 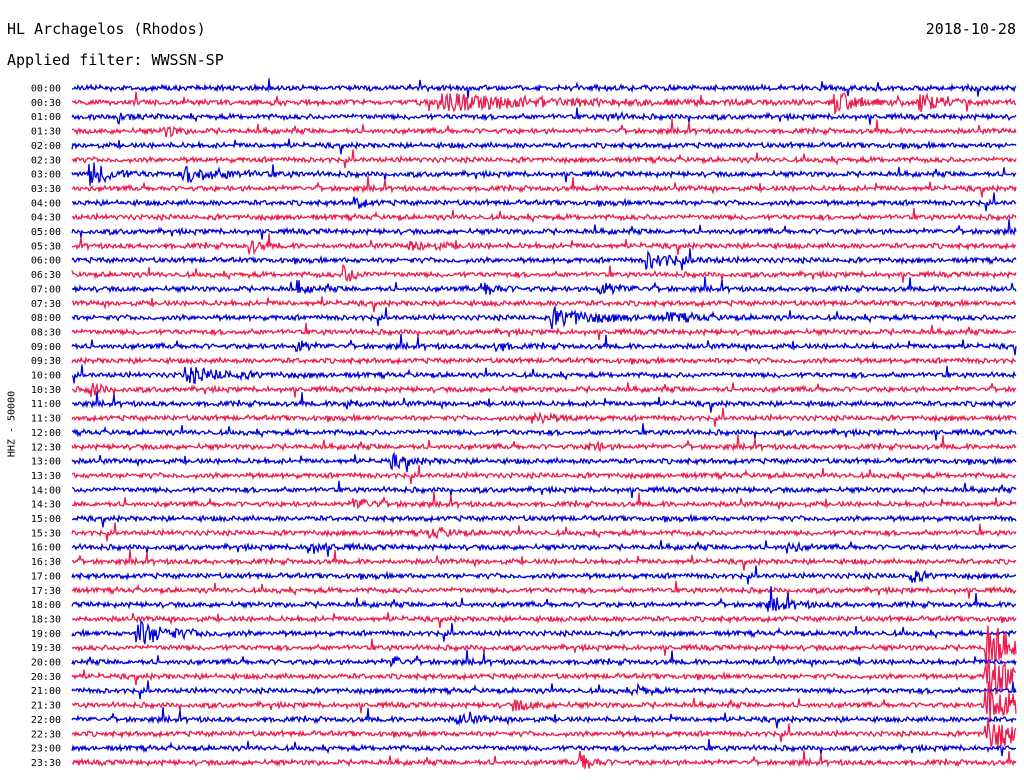 I want to click on row-label-1430: 14:30, so click(x=46, y=505).